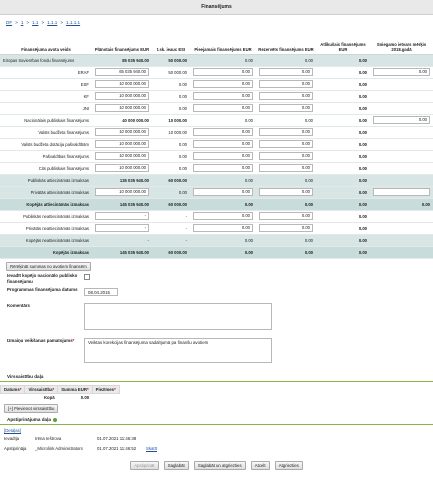 This screenshot has height=479, width=433. I want to click on breadcrumb-item: 1.1.1, so click(52, 22).